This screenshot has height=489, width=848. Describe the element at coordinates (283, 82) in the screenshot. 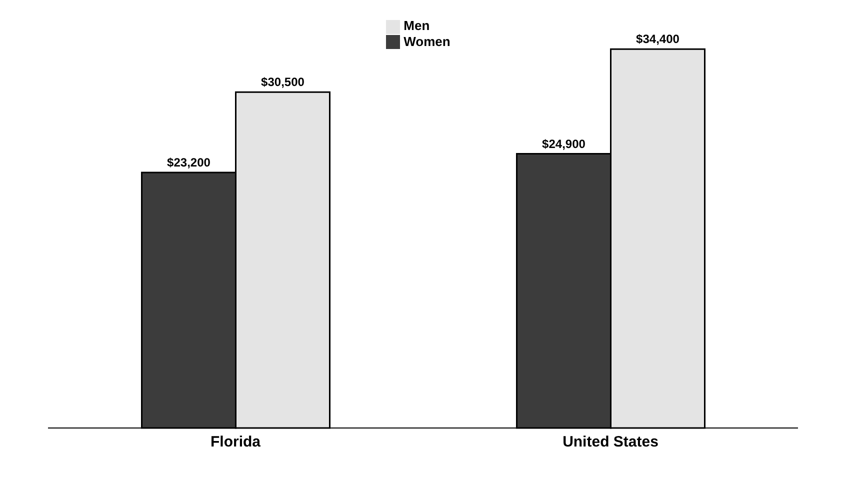

I see `data-label: $30,500` at that location.